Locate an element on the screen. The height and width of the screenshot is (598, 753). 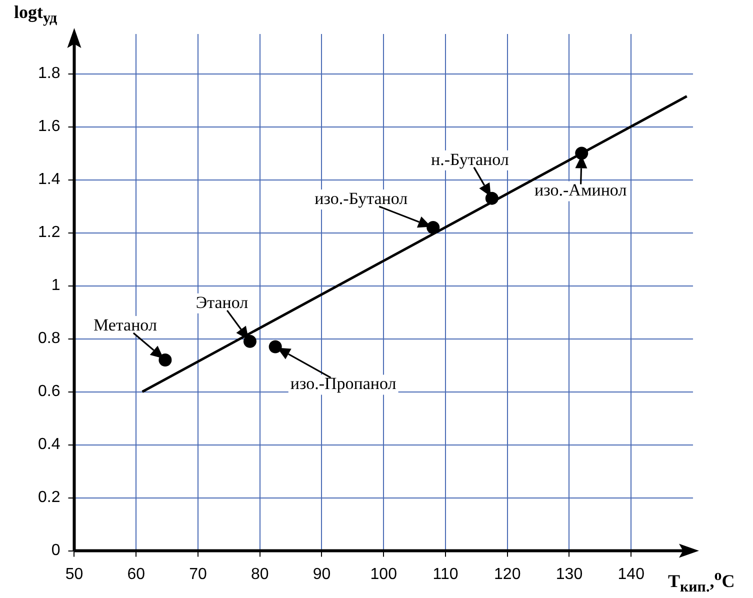
x-tick-label: 140 is located at coordinates (631, 574).